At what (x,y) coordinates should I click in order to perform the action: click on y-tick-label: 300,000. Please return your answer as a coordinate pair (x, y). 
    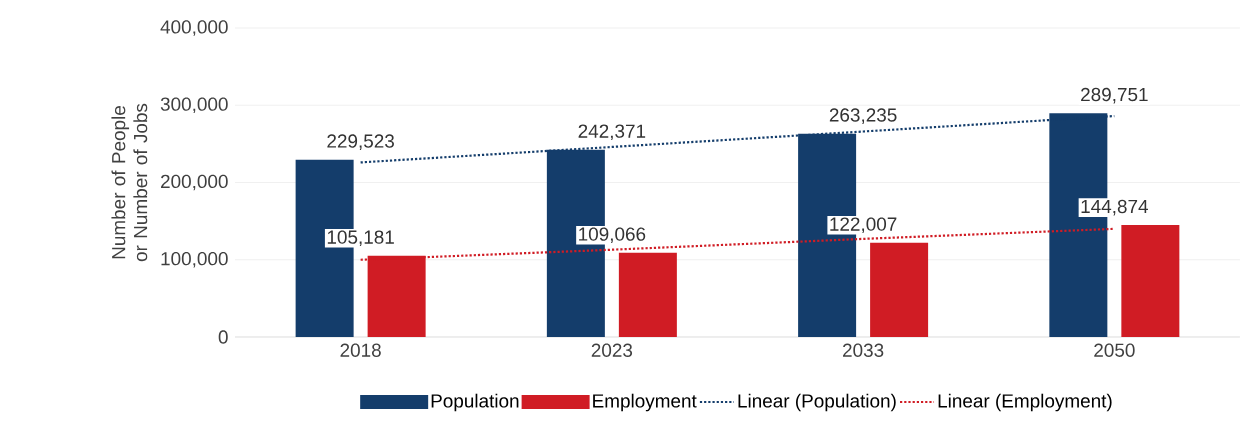
    Looking at the image, I should click on (194, 105).